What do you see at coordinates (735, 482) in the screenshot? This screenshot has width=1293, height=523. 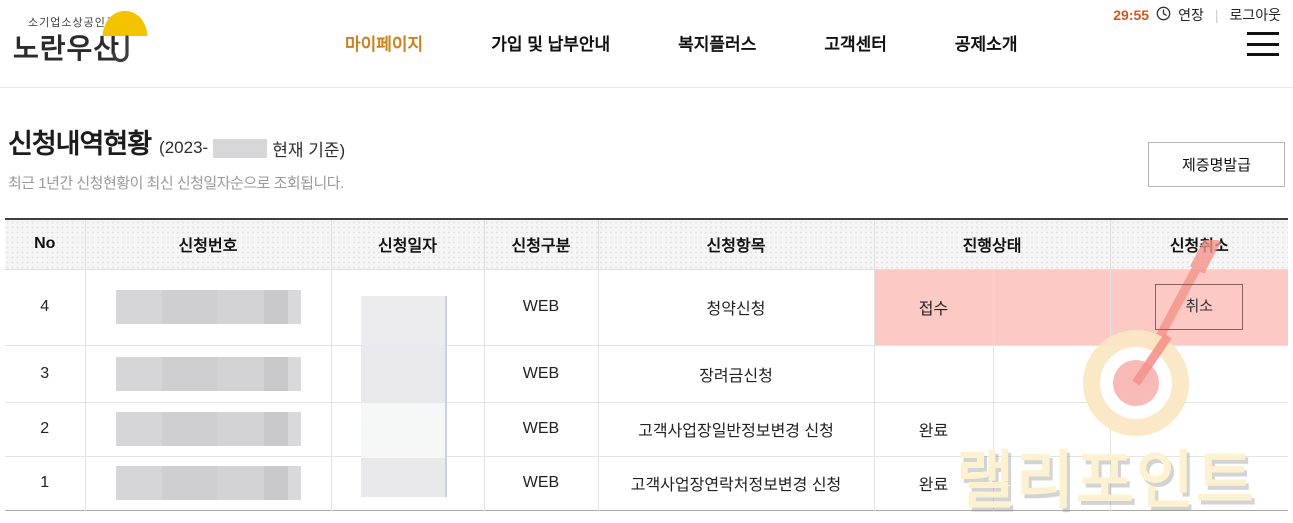 I see `cell-app-item: 고객사업장연락처정보변경 신청` at bounding box center [735, 482].